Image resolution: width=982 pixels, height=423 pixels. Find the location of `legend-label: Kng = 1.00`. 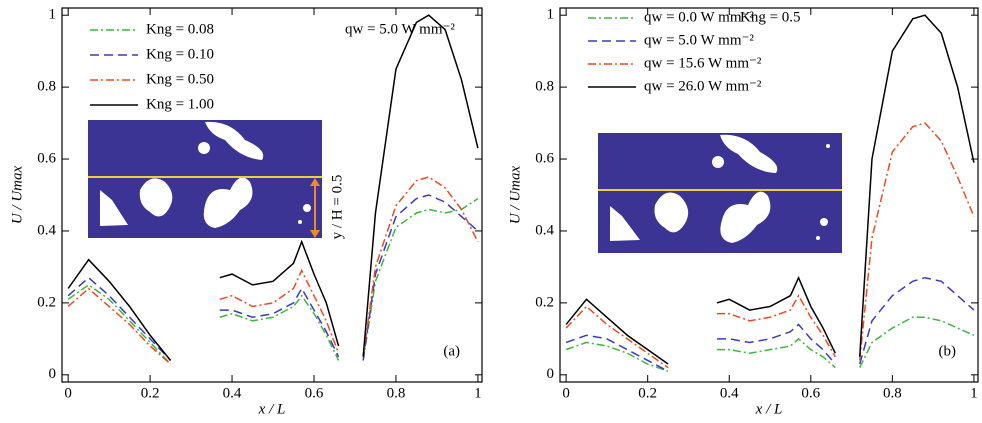

legend-label: Kng = 1.00 is located at coordinates (180, 104).